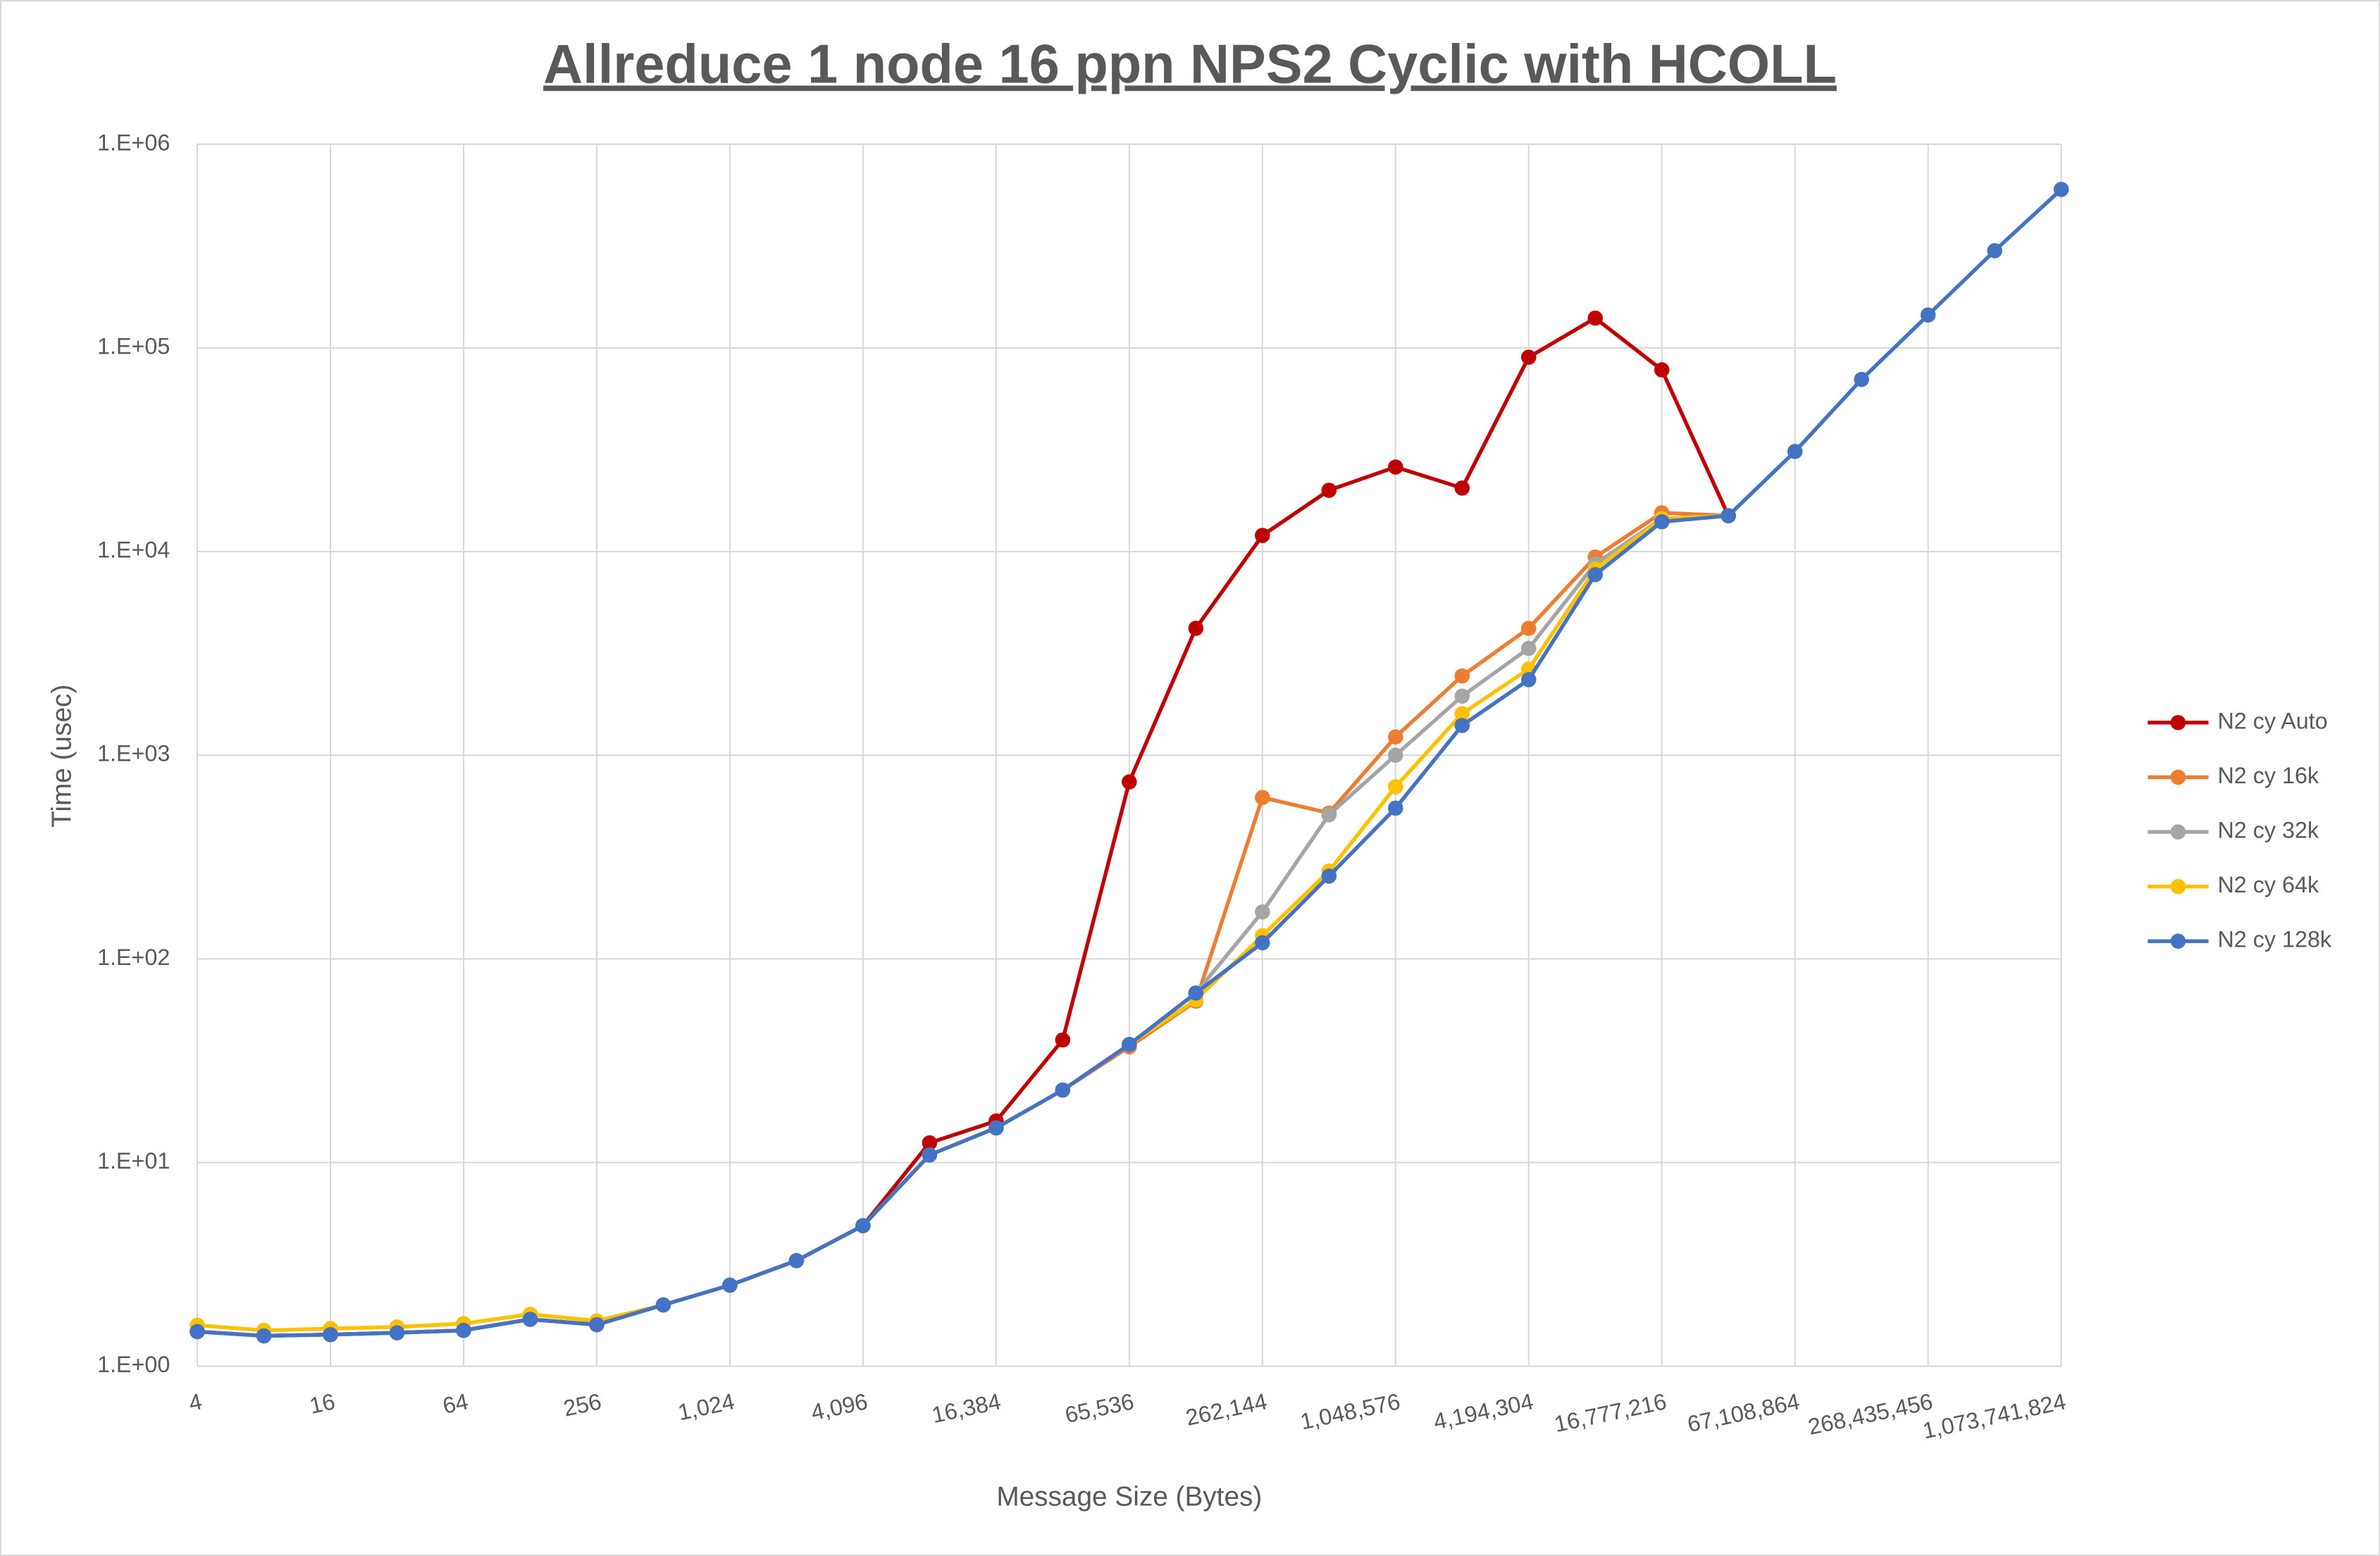 This screenshot has height=1556, width=2380. What do you see at coordinates (133, 753) in the screenshot?
I see `y-tick-label: 1.E+03` at bounding box center [133, 753].